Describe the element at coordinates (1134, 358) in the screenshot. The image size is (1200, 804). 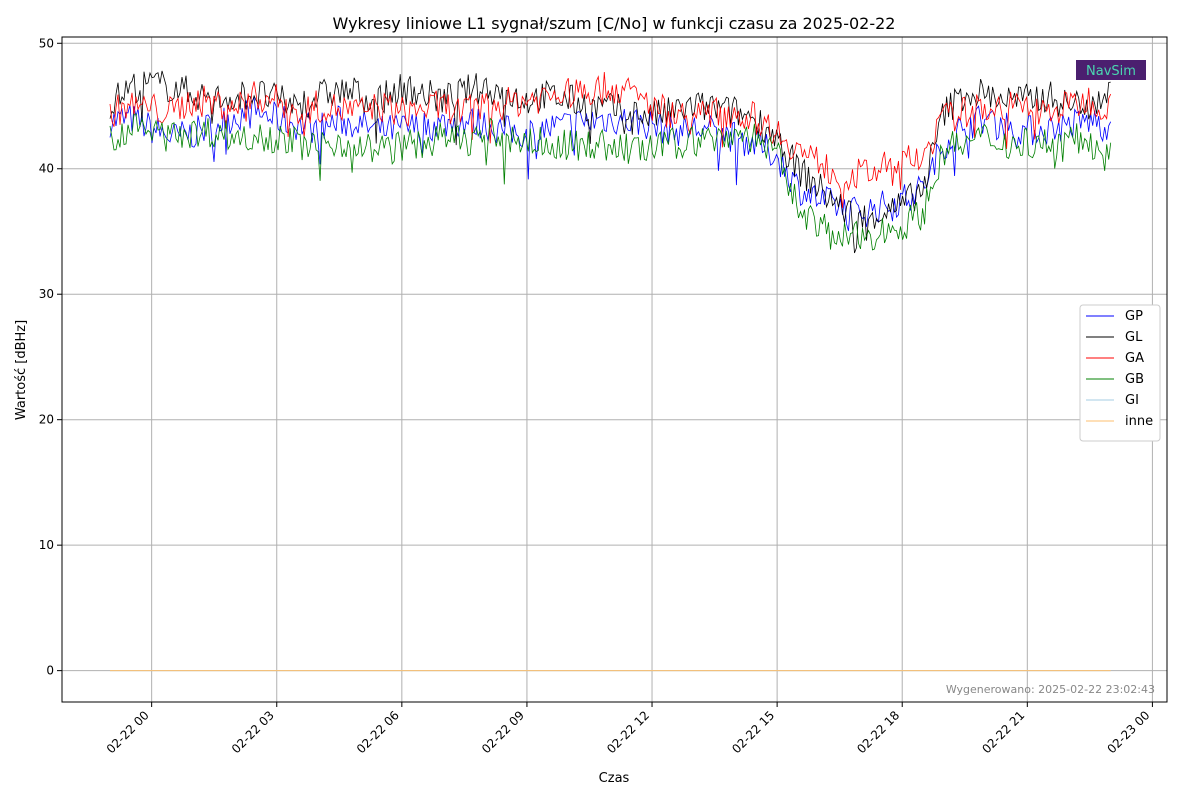
I see `legend-label: GA` at that location.